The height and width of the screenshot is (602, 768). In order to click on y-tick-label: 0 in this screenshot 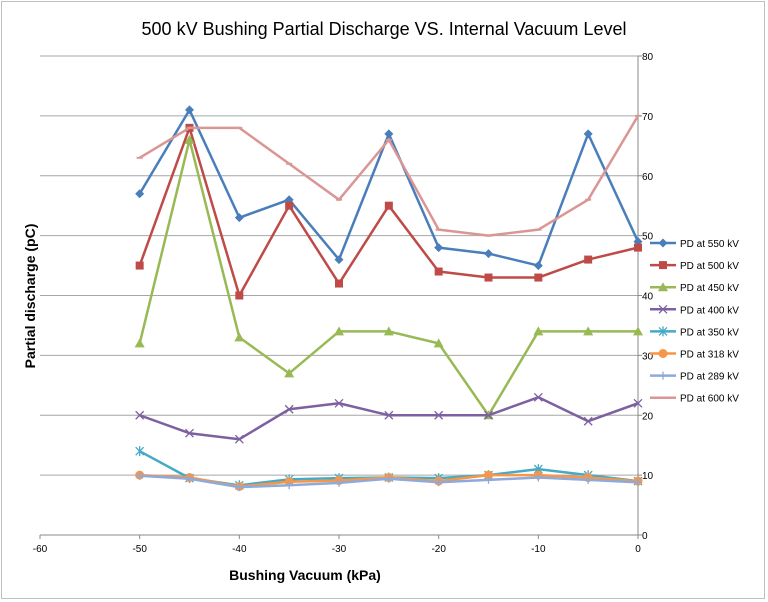, I will do `click(645, 536)`.